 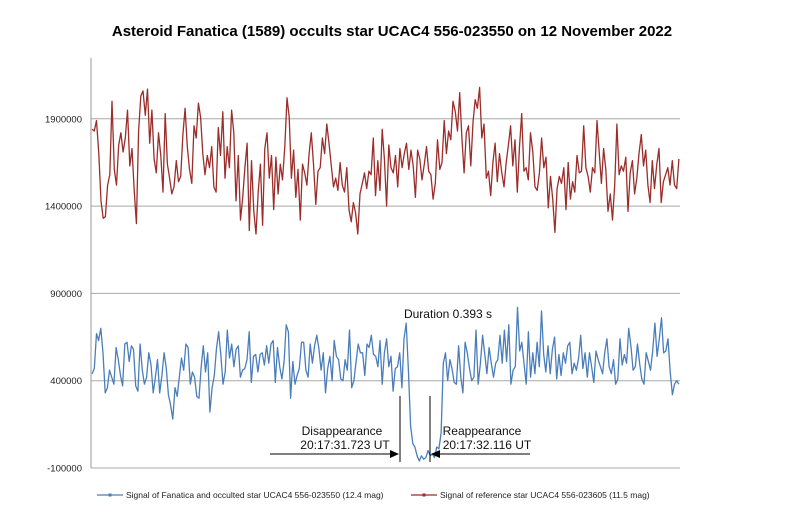 What do you see at coordinates (63, 207) in the screenshot?
I see `y-tick-label: 1400000` at bounding box center [63, 207].